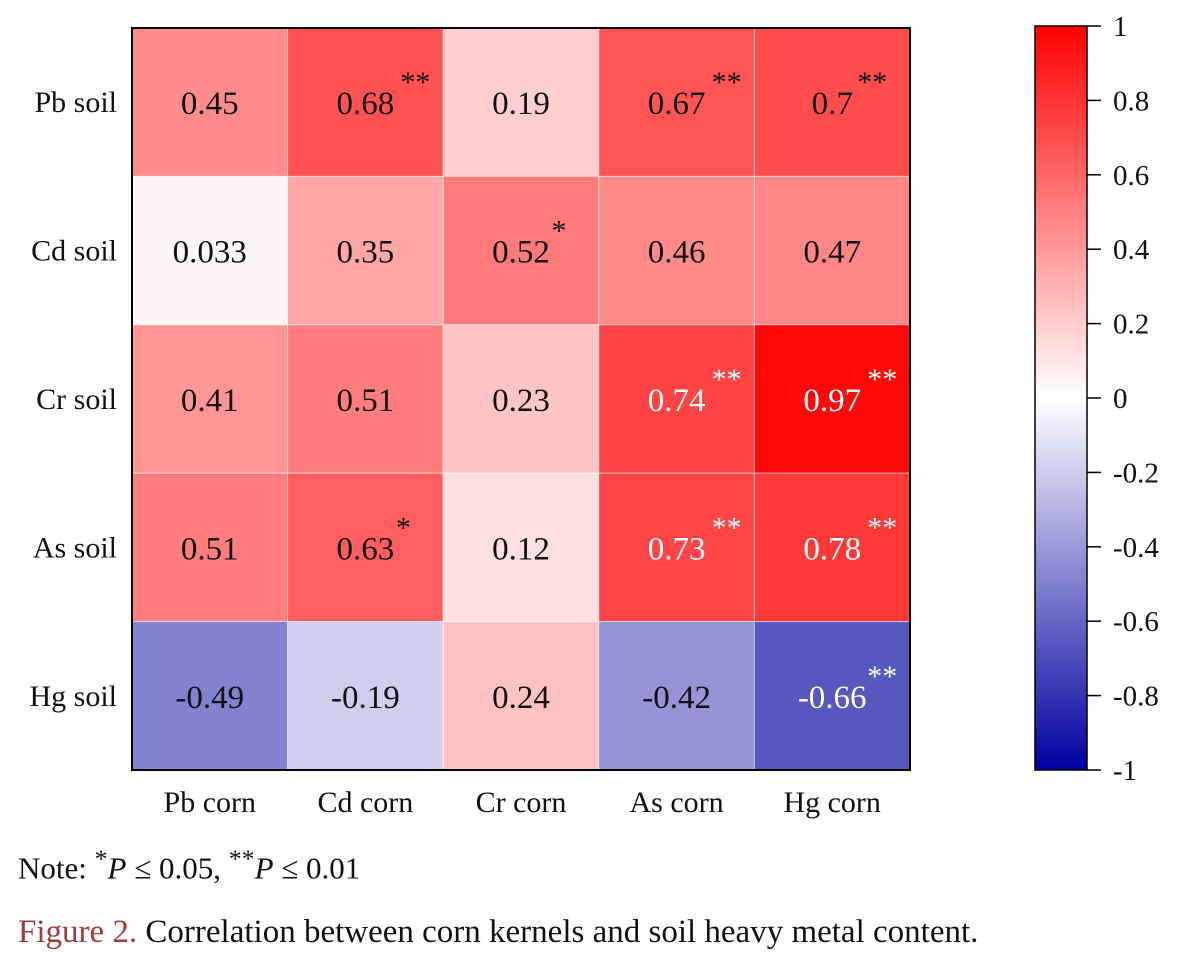  I want to click on column-label: Pb corn, so click(210, 802).